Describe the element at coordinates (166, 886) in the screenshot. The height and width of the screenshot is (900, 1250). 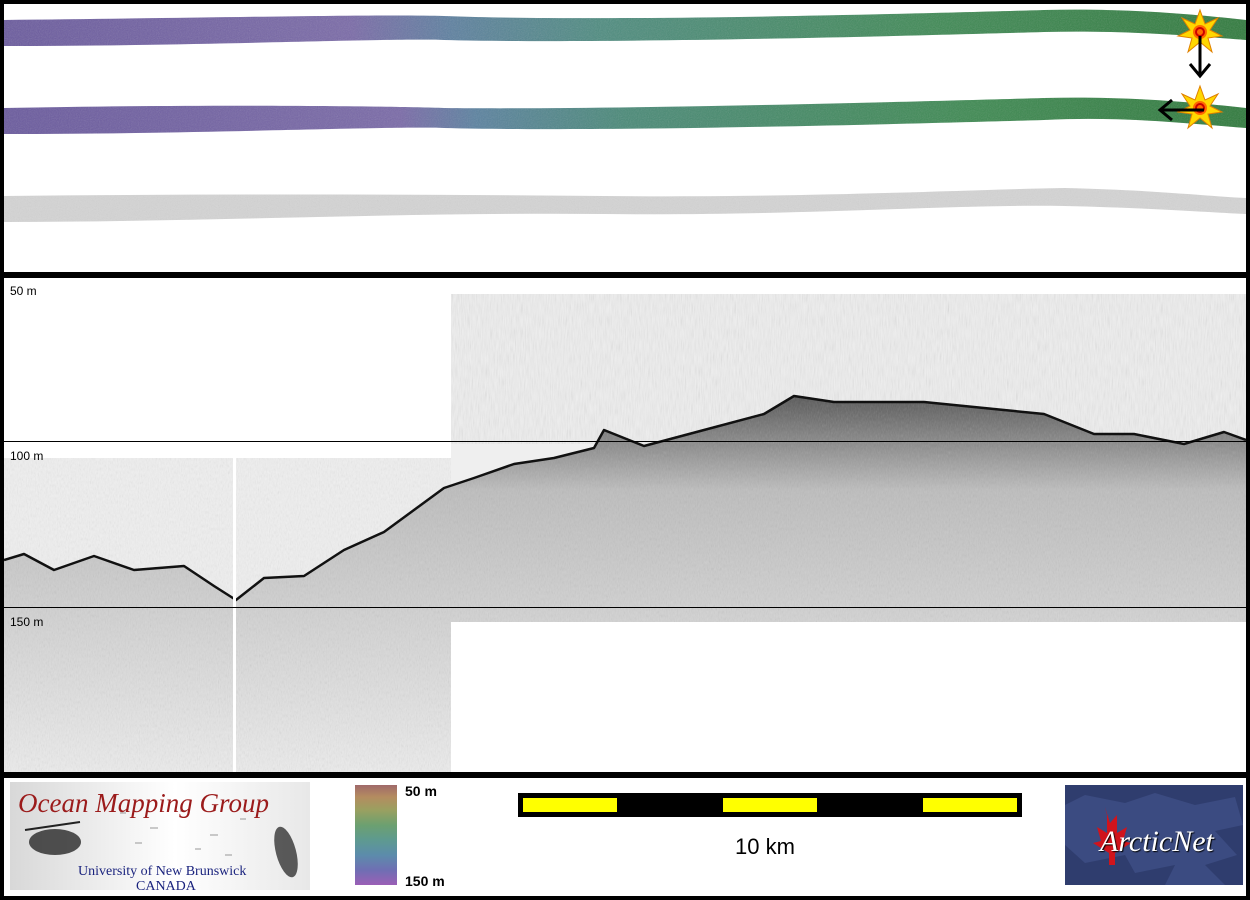
I see `logo-subtitle-country: CANADA` at that location.